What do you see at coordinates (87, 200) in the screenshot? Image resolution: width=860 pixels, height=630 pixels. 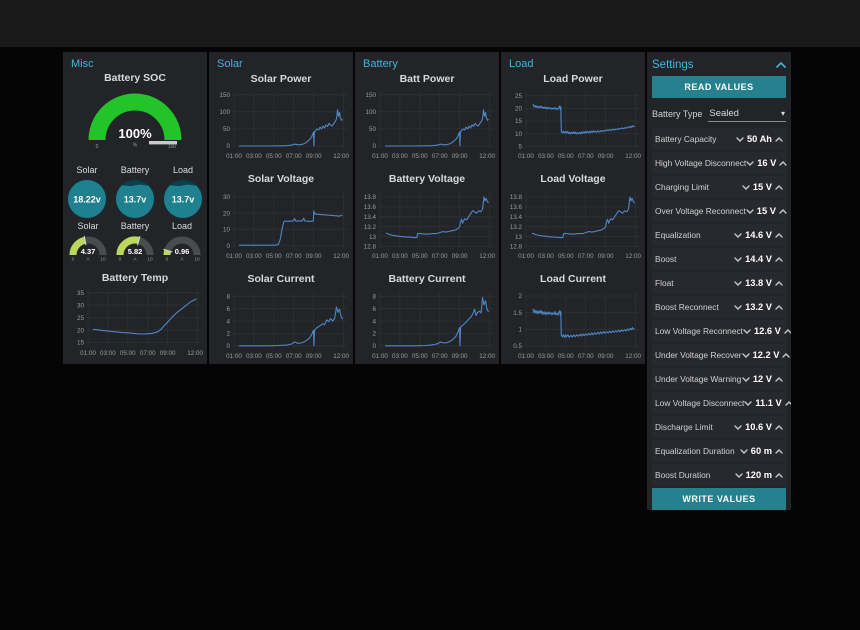 I see `gauge-value: 18.22v` at bounding box center [87, 200].